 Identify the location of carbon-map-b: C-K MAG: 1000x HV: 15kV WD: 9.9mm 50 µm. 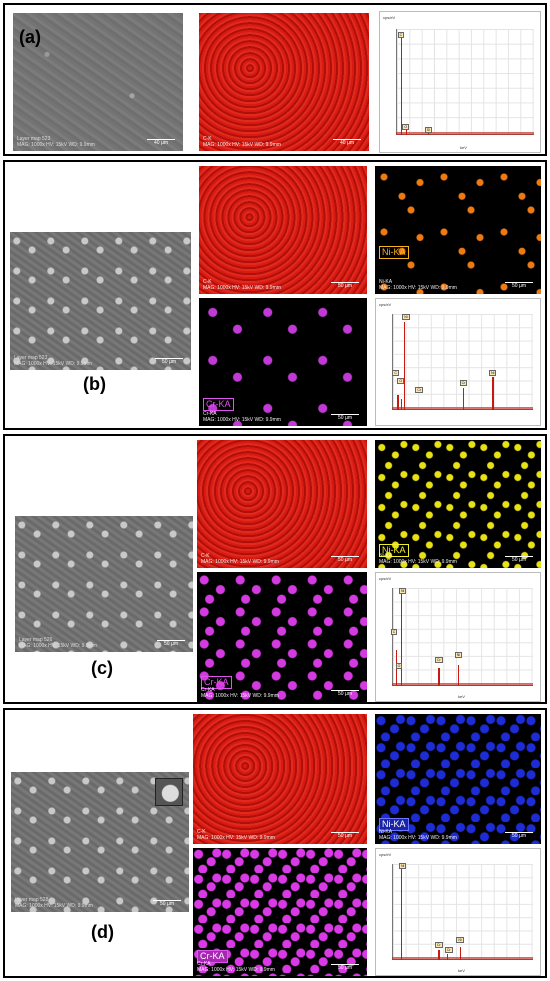
(283, 230).